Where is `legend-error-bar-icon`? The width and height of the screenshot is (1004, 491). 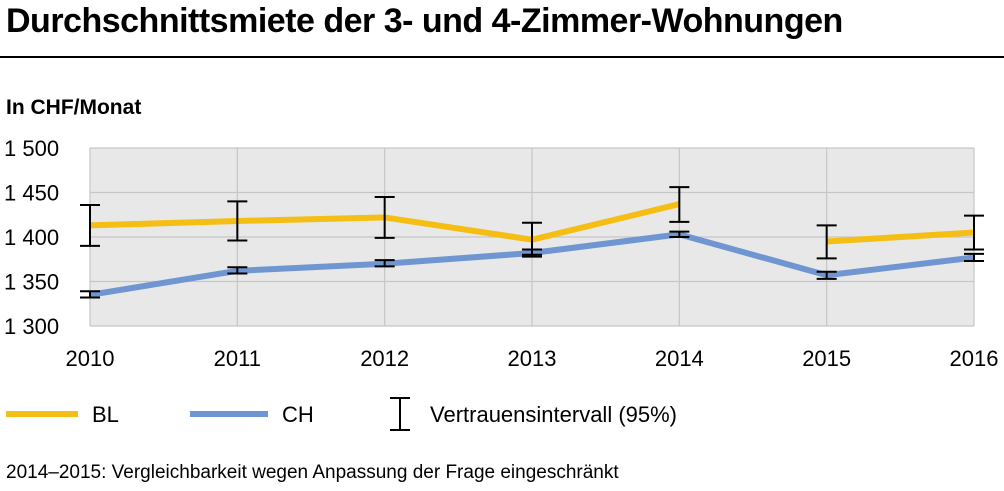 legend-error-bar-icon is located at coordinates (400, 414).